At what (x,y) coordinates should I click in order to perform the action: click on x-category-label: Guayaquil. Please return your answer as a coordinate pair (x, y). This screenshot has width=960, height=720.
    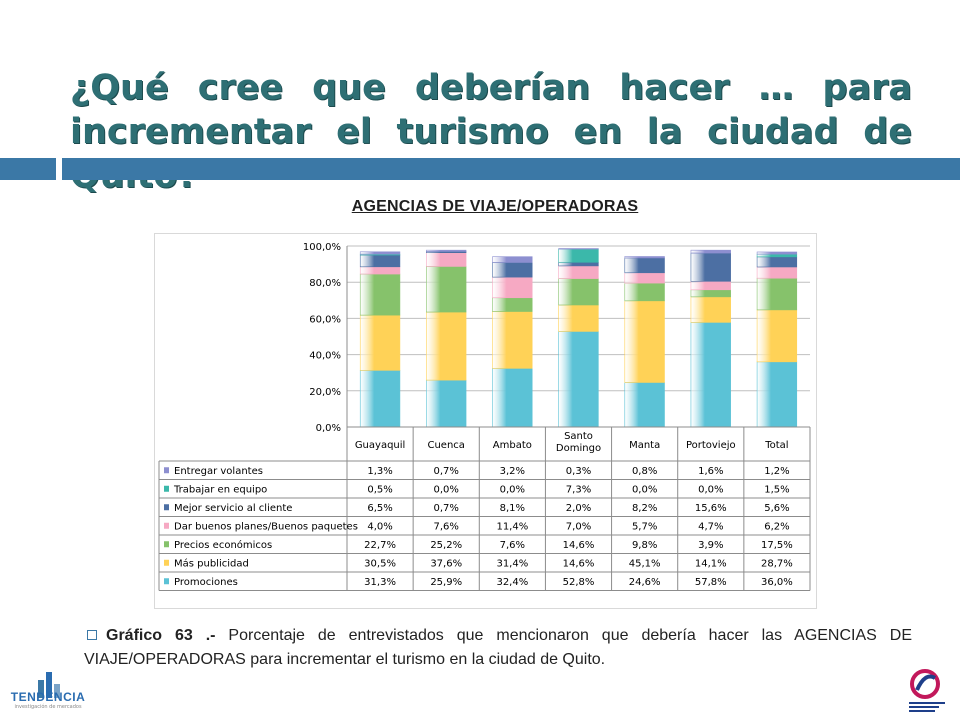
    Looking at the image, I should click on (380, 445).